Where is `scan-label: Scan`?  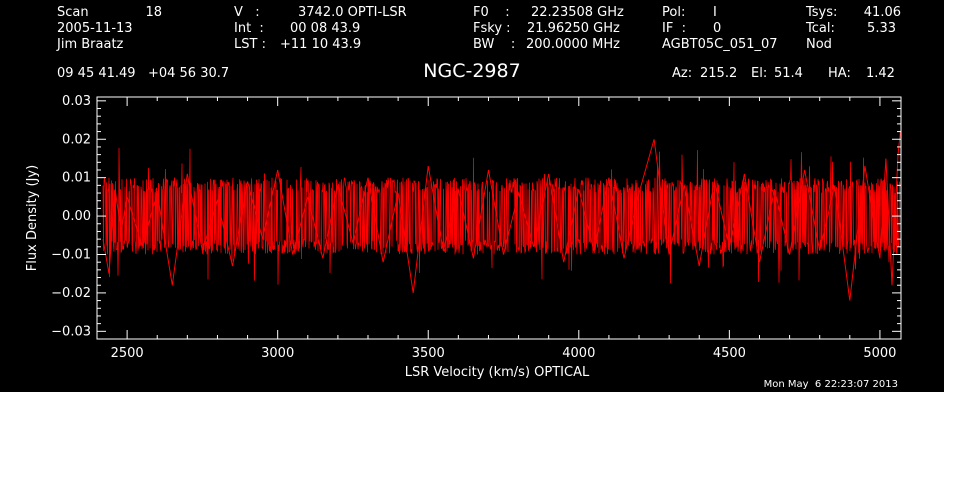
scan-label: Scan is located at coordinates (73, 12).